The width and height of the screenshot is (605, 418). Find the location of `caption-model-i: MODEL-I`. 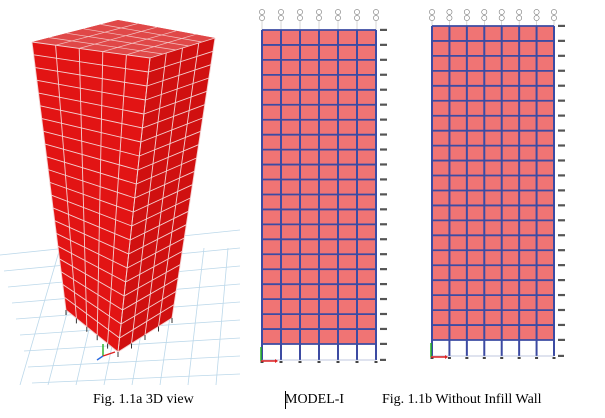

caption-model-i: MODEL-I is located at coordinates (315, 399).